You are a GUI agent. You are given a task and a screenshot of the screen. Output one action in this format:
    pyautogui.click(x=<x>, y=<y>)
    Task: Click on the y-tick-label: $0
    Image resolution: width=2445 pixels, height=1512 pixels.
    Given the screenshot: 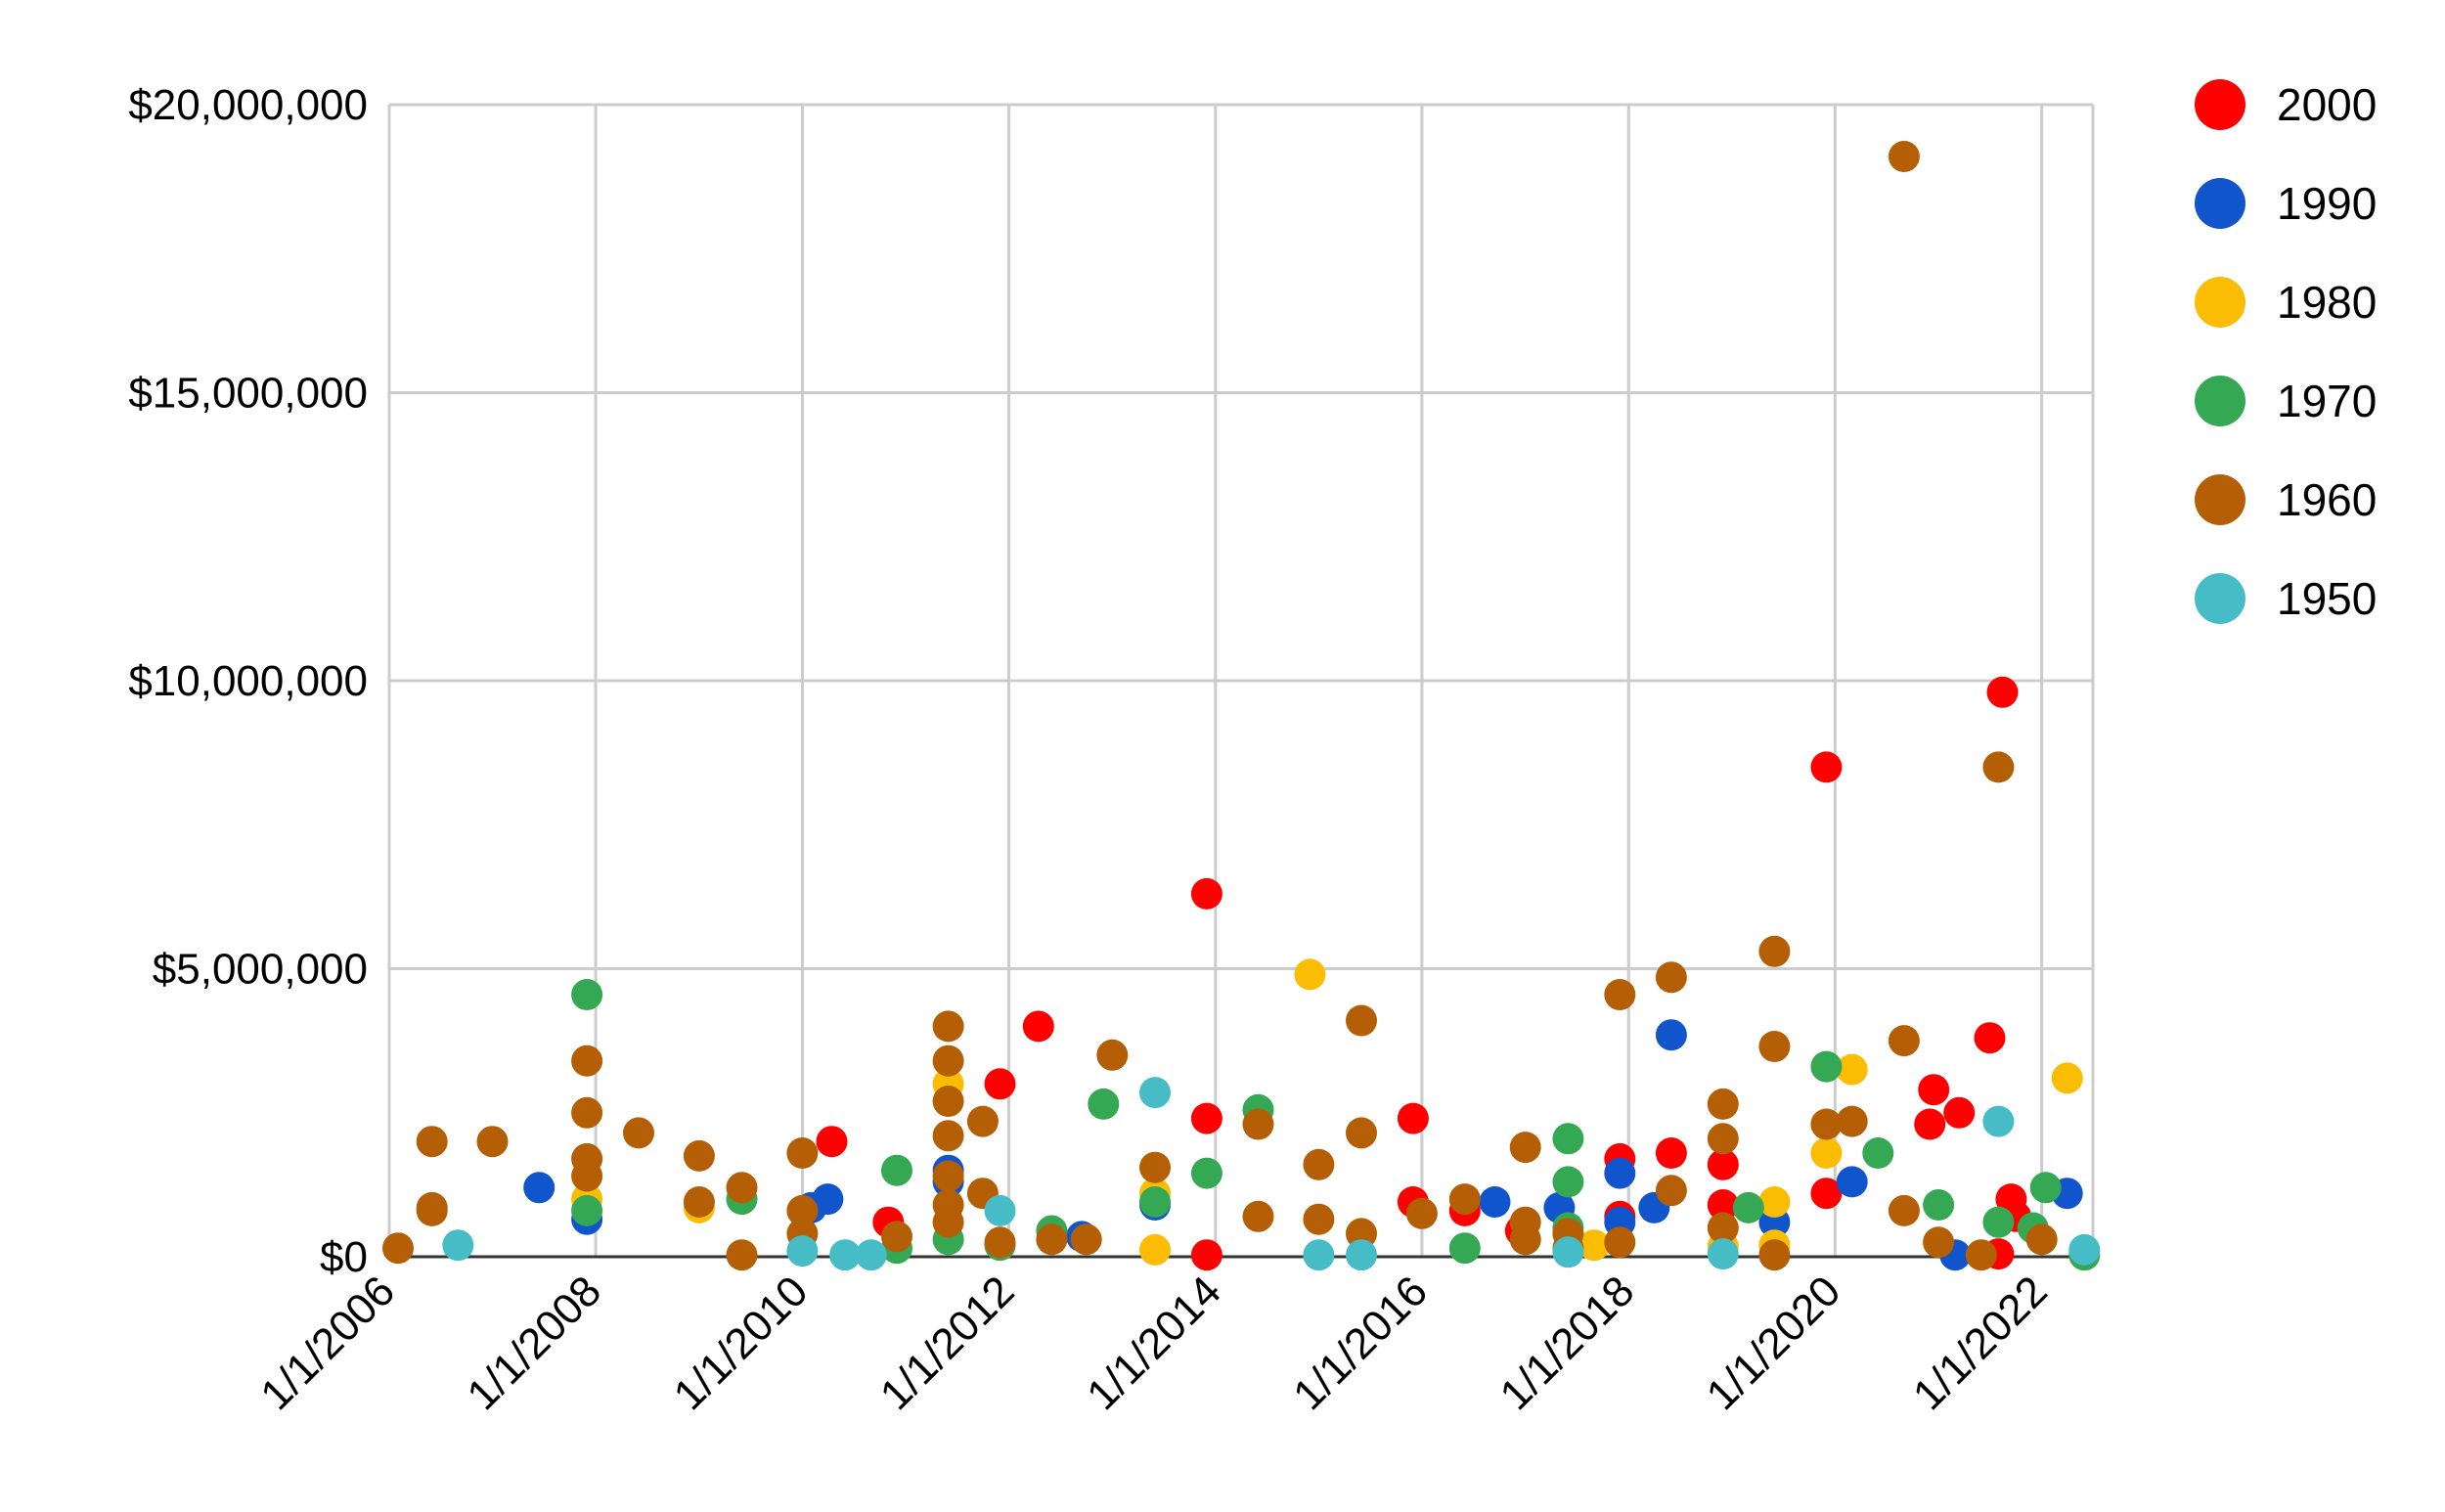 What is the action you would take?
    pyautogui.click(x=344, y=1257)
    